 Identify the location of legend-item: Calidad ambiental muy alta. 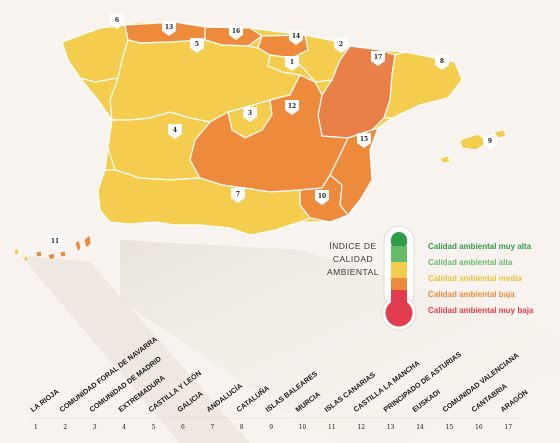
(480, 246).